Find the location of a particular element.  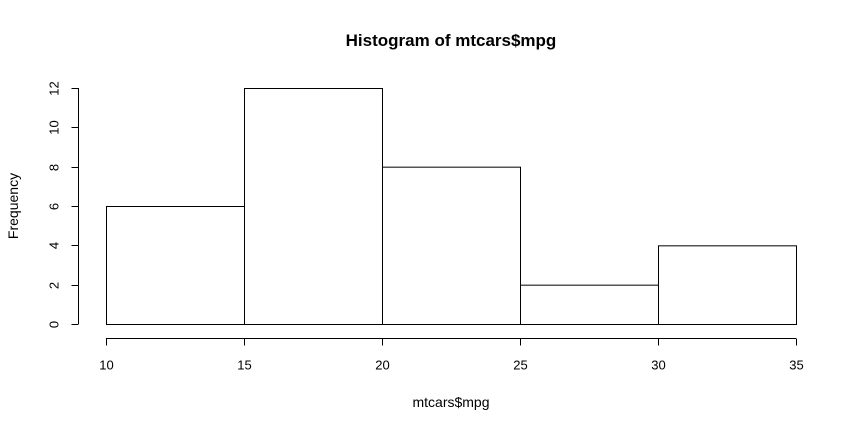

y-tick-label: 0 is located at coordinates (54, 324).